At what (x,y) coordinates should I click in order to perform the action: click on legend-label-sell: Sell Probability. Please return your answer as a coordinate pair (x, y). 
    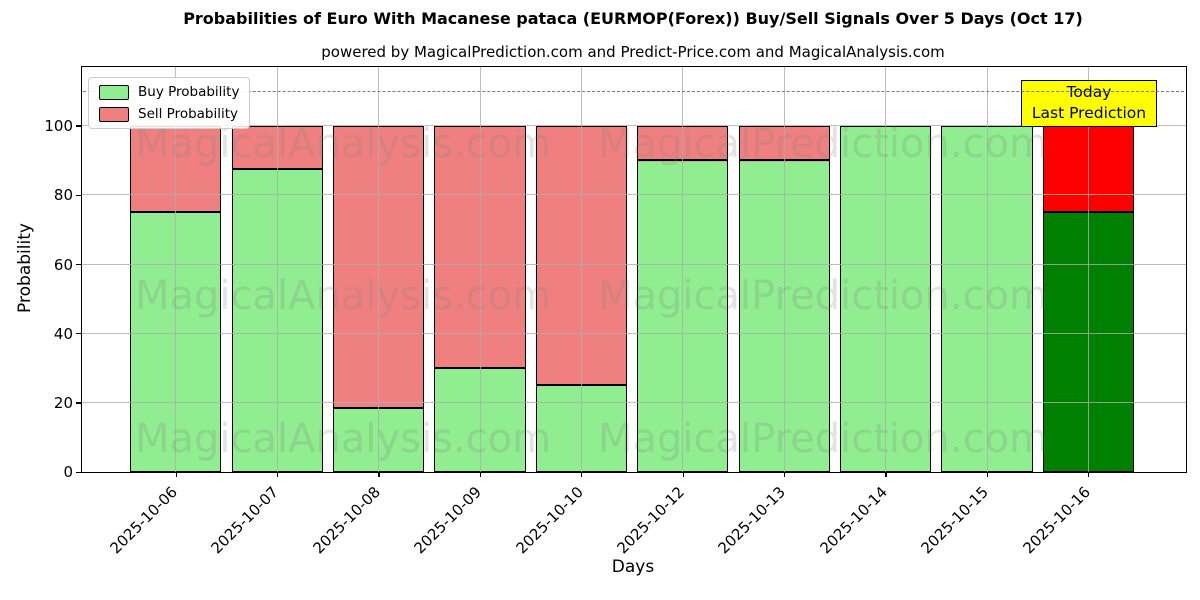
    Looking at the image, I should click on (188, 114).